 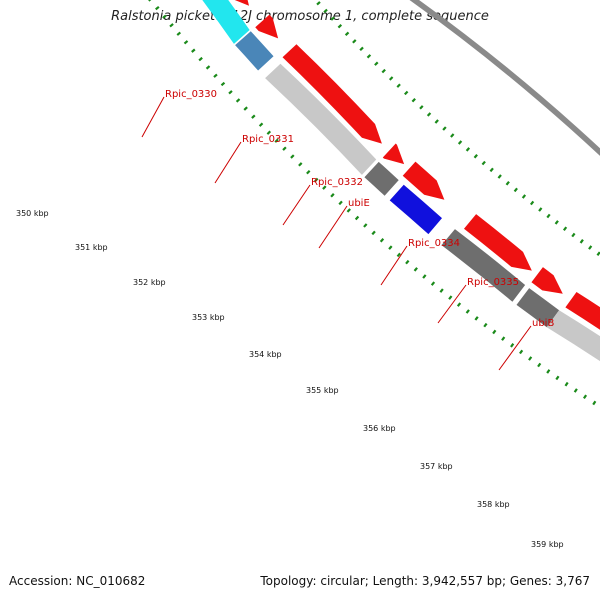 I want to click on gene-label: Rpic_0332, so click(x=337, y=182).